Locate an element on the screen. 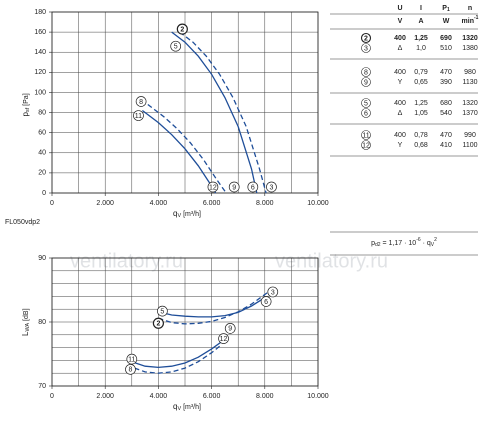  curve-marker-label: 3 is located at coordinates (271, 187).